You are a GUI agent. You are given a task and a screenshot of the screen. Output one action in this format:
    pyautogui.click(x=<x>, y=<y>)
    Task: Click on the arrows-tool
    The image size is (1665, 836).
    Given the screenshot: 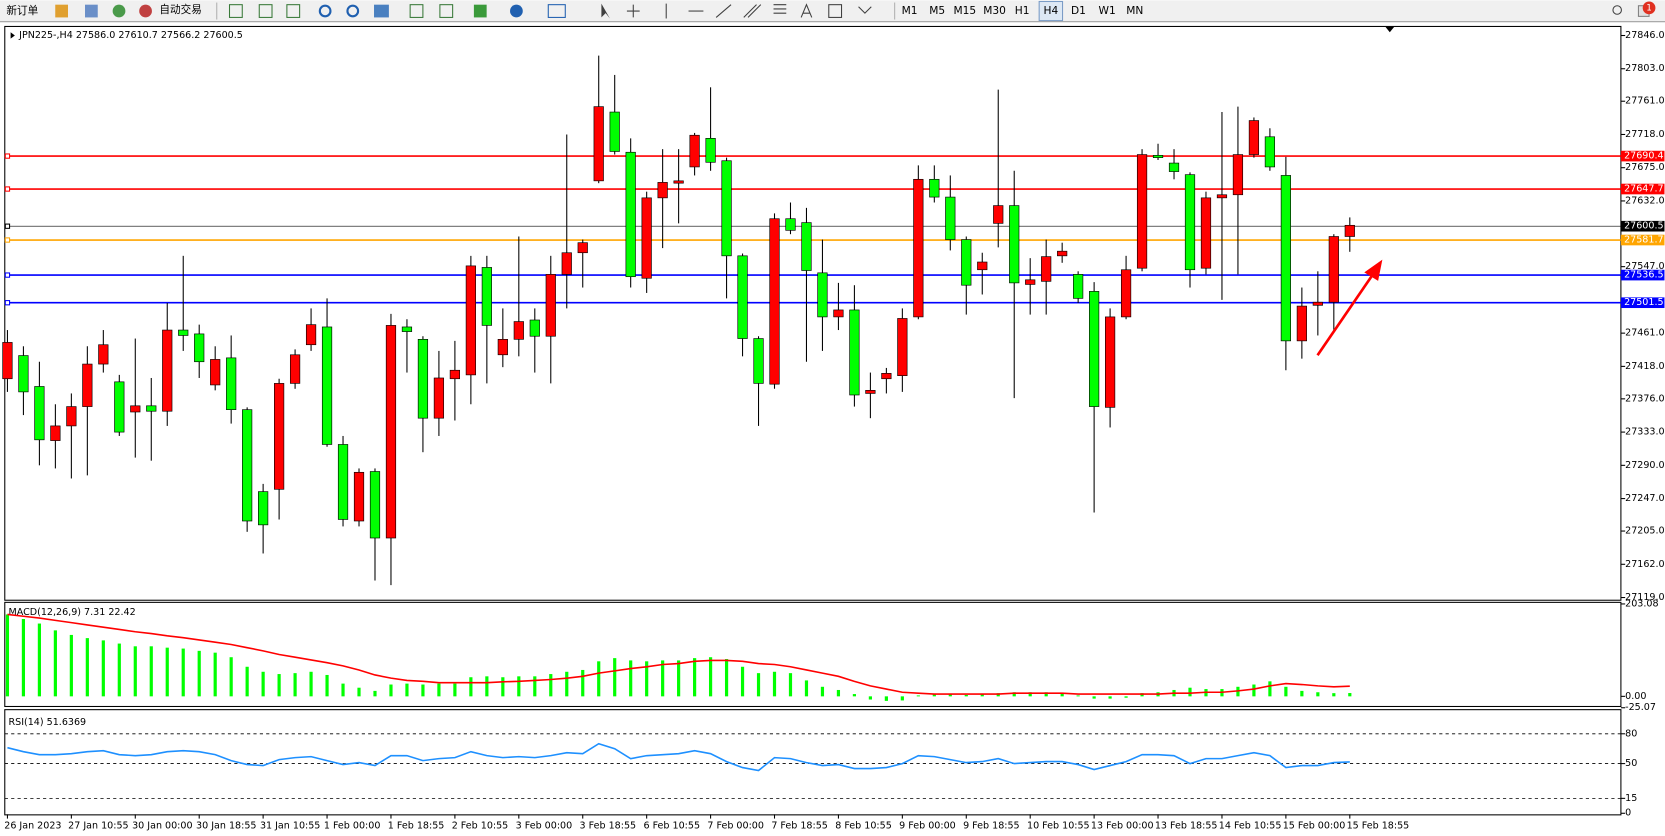 What is the action you would take?
    pyautogui.click(x=865, y=10)
    